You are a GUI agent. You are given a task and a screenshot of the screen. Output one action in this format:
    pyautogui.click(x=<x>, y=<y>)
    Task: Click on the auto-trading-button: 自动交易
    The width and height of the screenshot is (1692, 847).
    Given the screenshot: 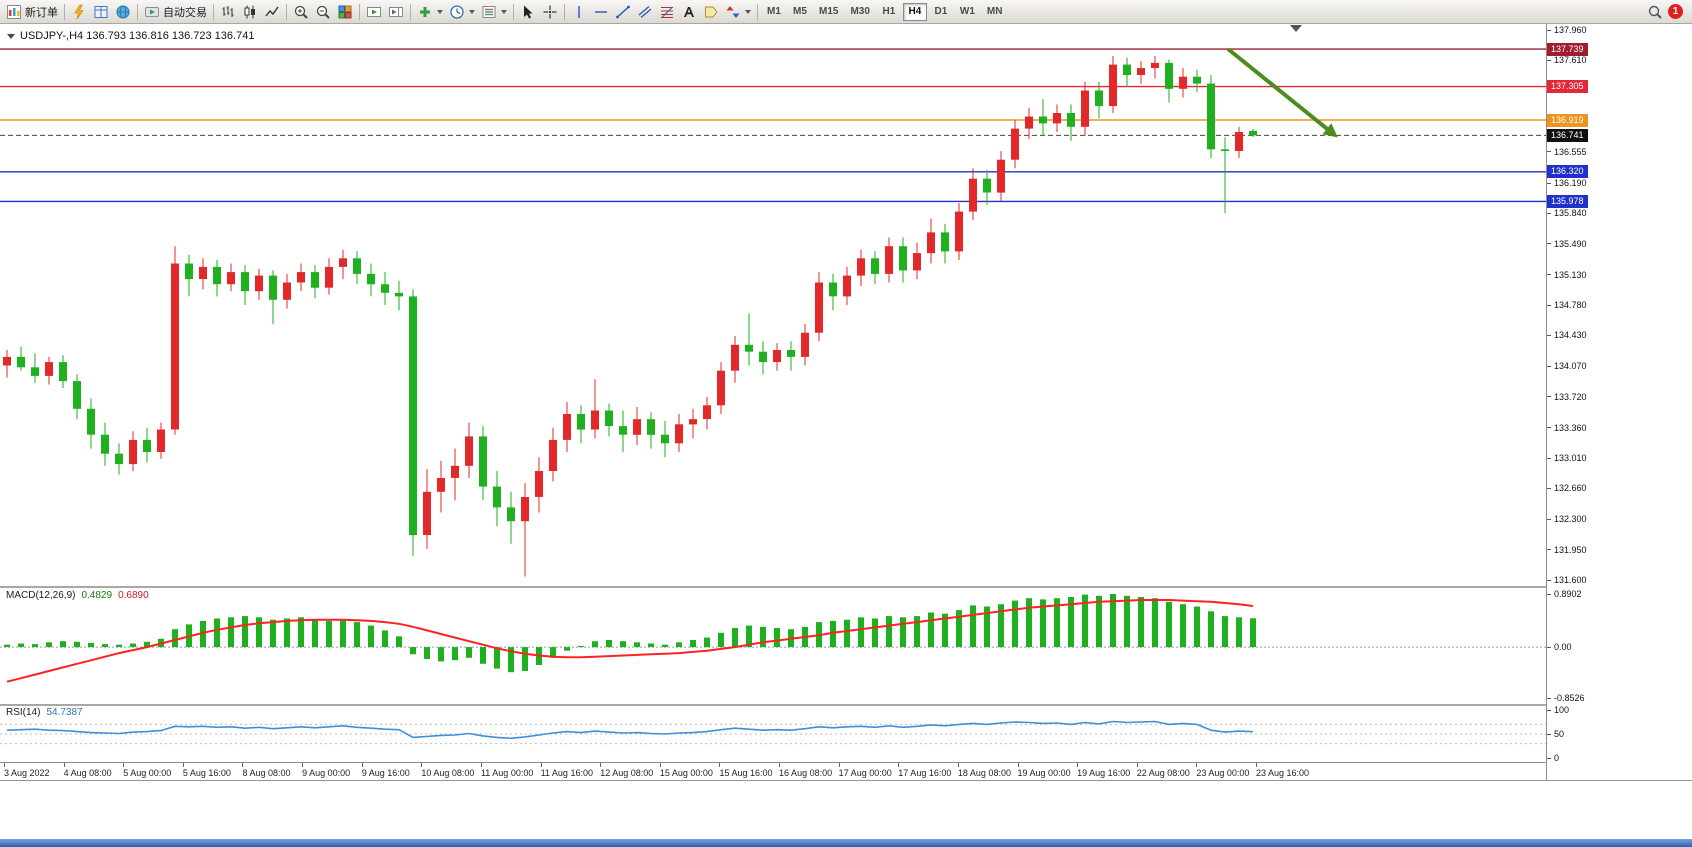 What is the action you would take?
    pyautogui.click(x=175, y=12)
    